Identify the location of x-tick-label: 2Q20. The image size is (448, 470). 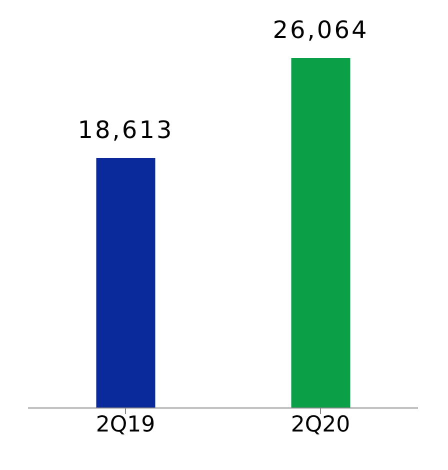
(320, 425).